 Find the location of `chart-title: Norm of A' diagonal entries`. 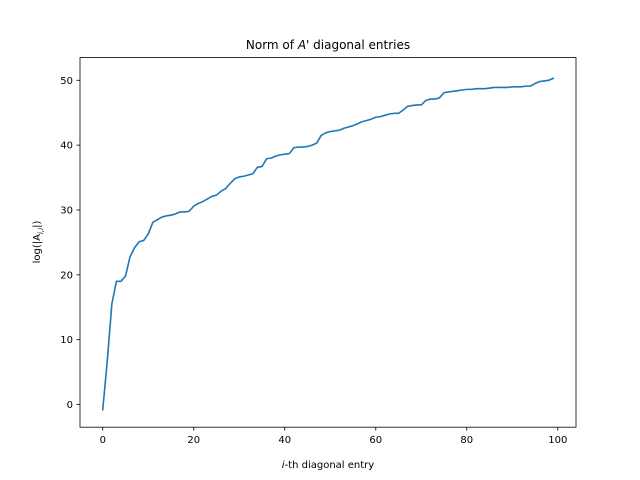

chart-title: Norm of A' diagonal entries is located at coordinates (328, 45).